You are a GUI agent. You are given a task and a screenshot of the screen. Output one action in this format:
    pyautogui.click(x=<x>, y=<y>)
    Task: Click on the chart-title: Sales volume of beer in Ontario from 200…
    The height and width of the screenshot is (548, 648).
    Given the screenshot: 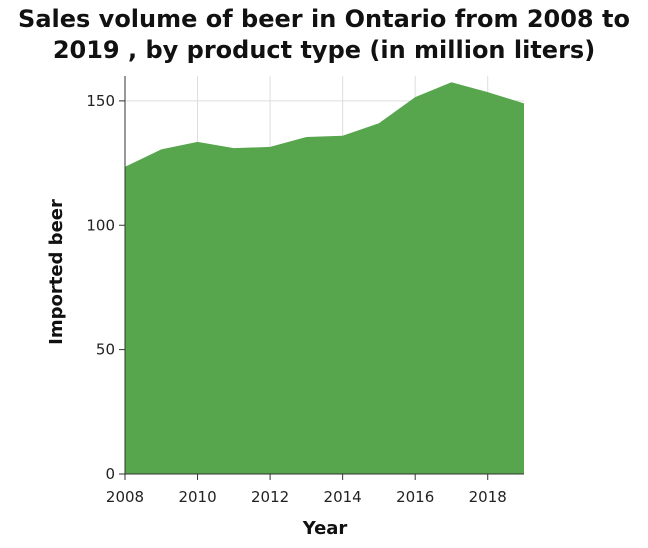 What is the action you would take?
    pyautogui.click(x=324, y=34)
    